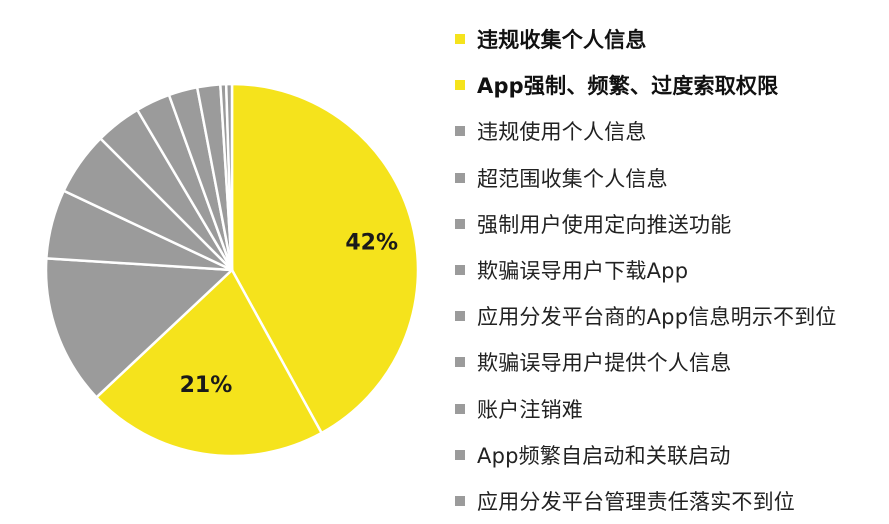 This screenshot has height=524, width=889. Describe the element at coordinates (636, 501) in the screenshot. I see `legend-label: 应用分发平台管理责任落实不到位` at that location.